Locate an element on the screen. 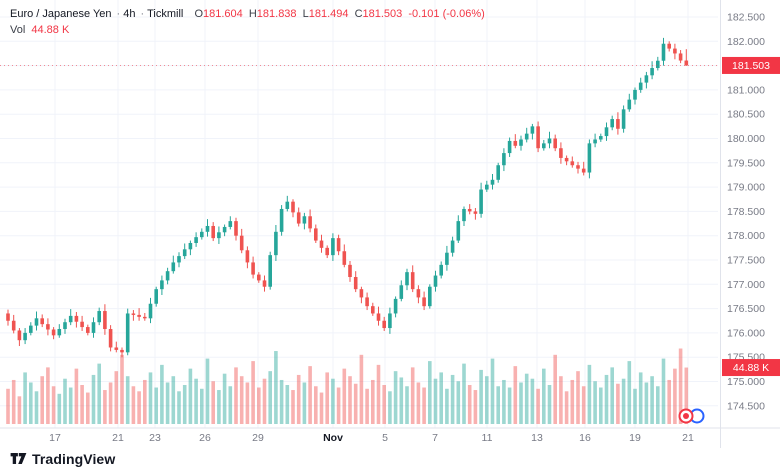 This screenshot has height=470, width=780. close-label: C is located at coordinates (358, 14).